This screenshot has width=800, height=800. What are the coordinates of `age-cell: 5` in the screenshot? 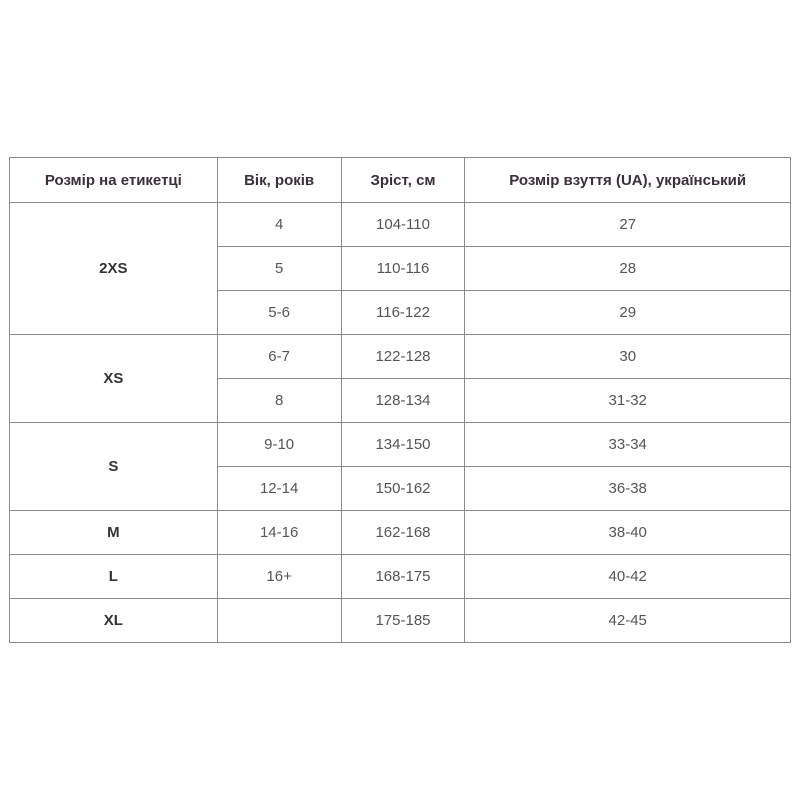 It's located at (279, 268).